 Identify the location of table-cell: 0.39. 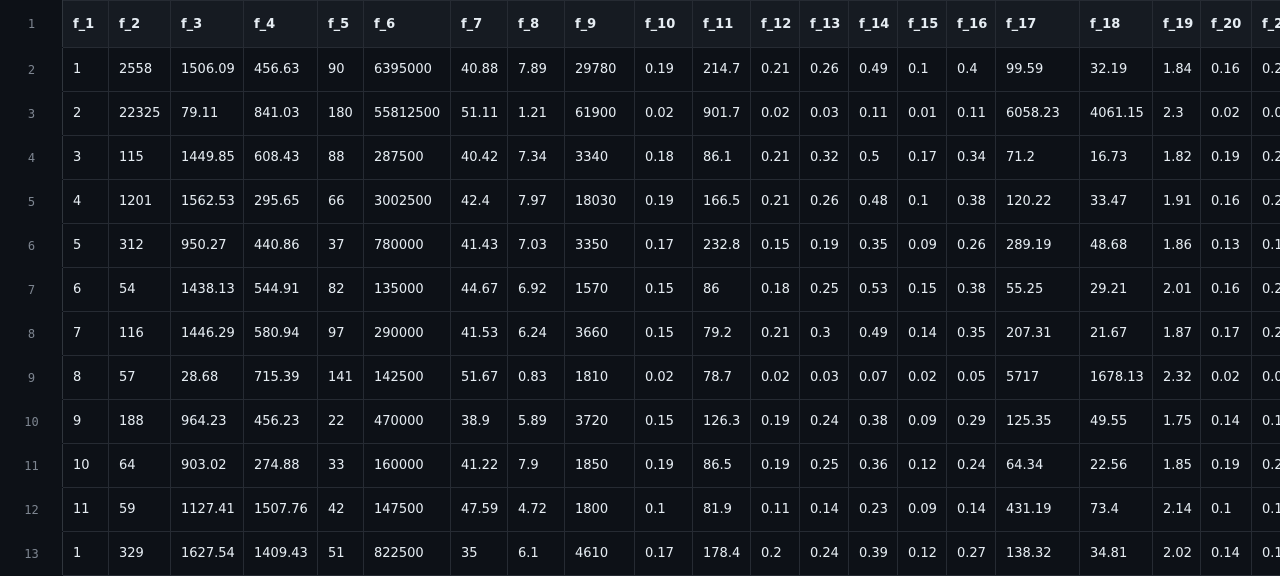
(873, 553).